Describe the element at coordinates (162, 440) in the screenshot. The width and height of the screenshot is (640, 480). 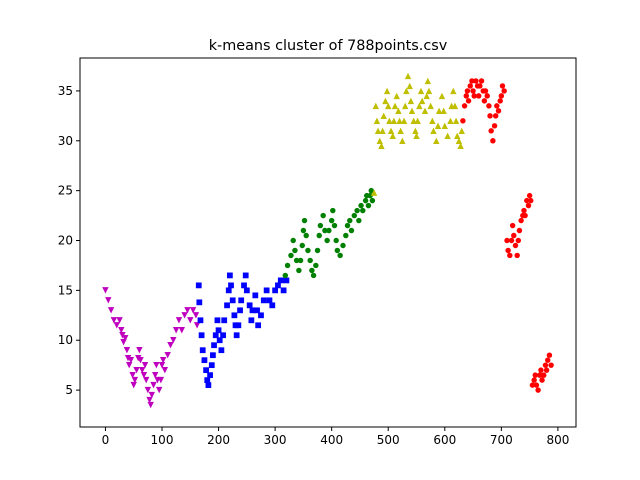
I see `x-tick-label: 100` at that location.